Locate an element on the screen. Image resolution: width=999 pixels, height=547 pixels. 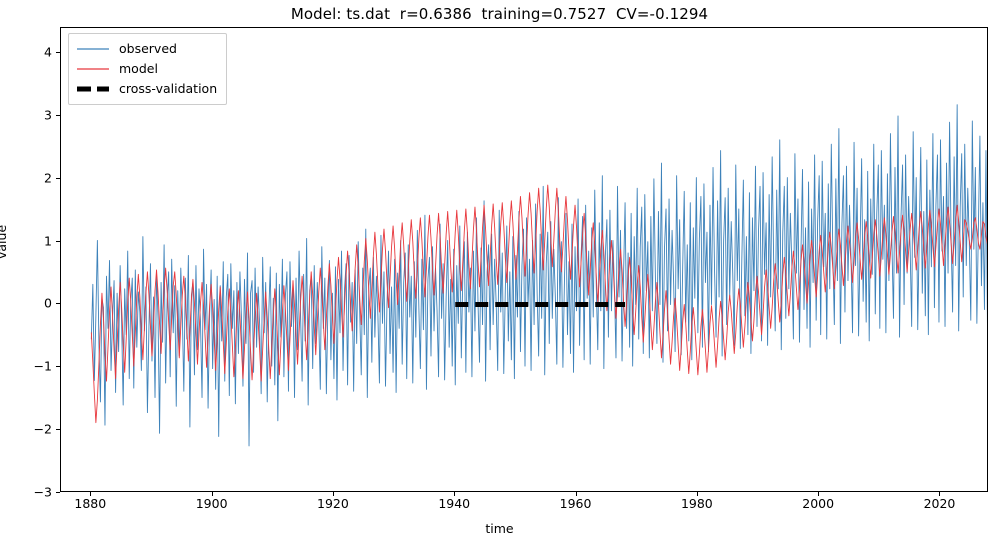
y-tick-label: 4 is located at coordinates (48, 52).